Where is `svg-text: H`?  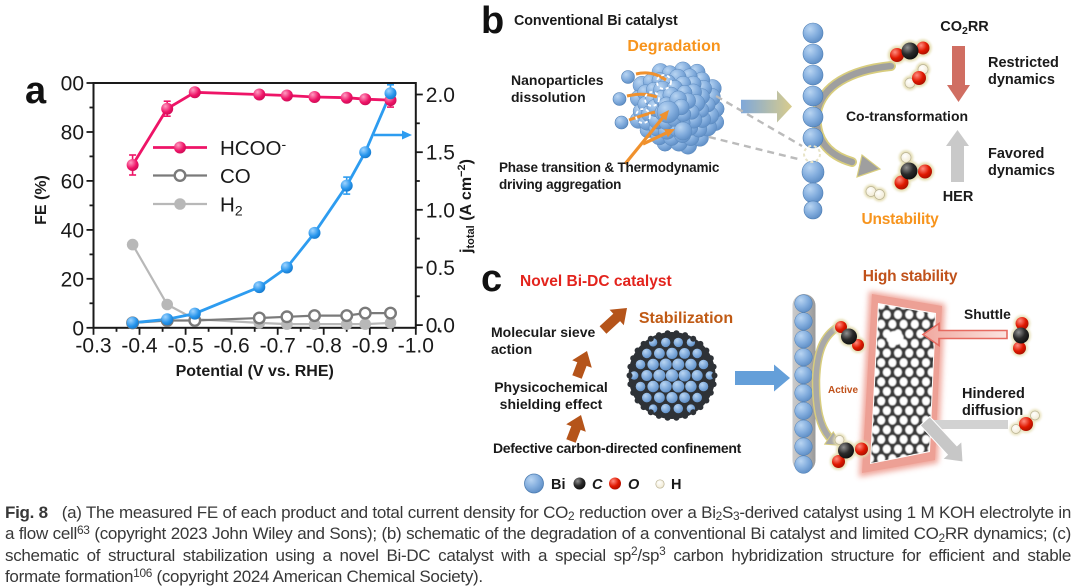
svg-text: H is located at coordinates (676, 485).